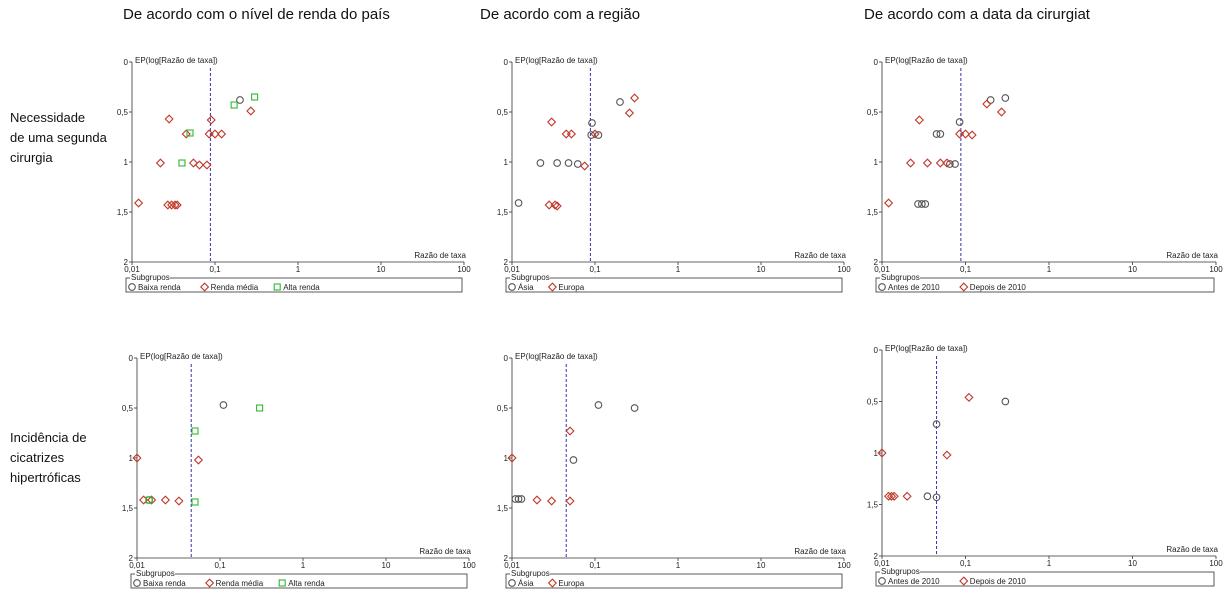 The height and width of the screenshot is (601, 1228). What do you see at coordinates (506, 62) in the screenshot?
I see `y-tick-label: 0` at bounding box center [506, 62].